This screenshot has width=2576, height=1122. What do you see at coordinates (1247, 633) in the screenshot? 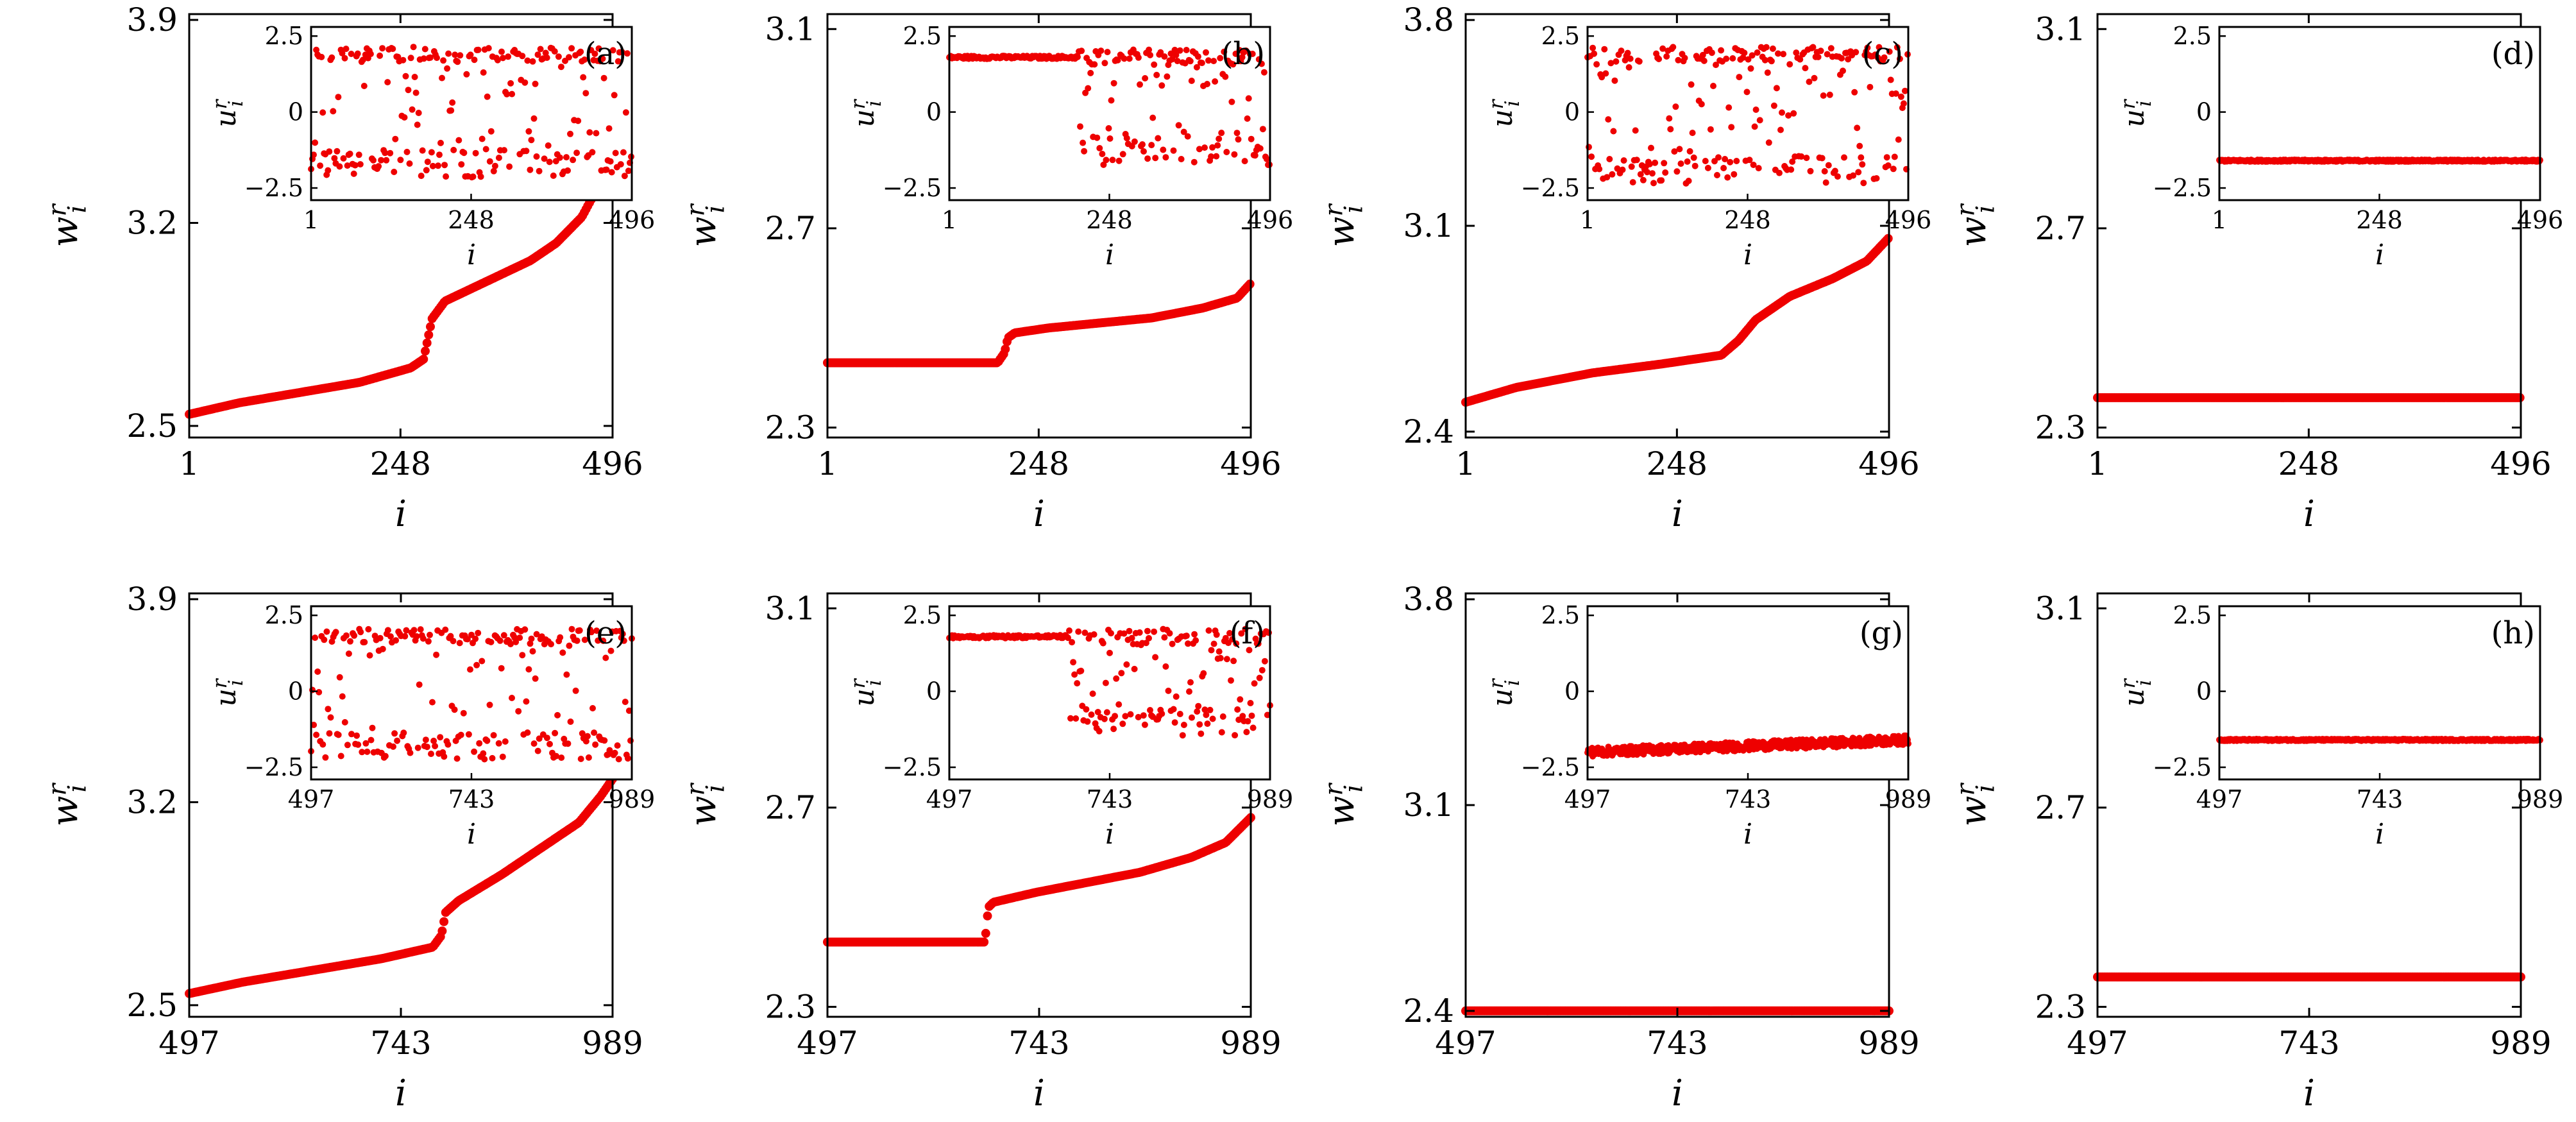
I see `panel-label: (f)` at bounding box center [1247, 633].